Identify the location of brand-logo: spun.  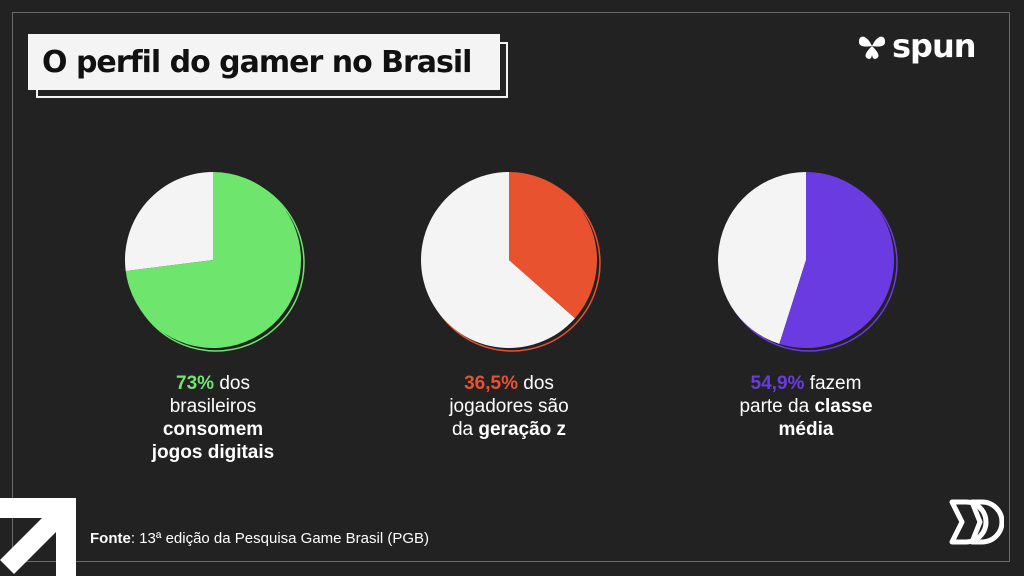
(916, 46).